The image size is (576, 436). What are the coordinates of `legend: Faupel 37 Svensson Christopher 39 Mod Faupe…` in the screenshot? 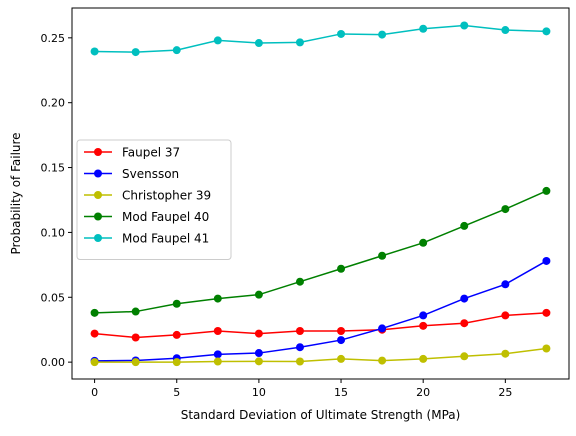 It's located at (154, 199).